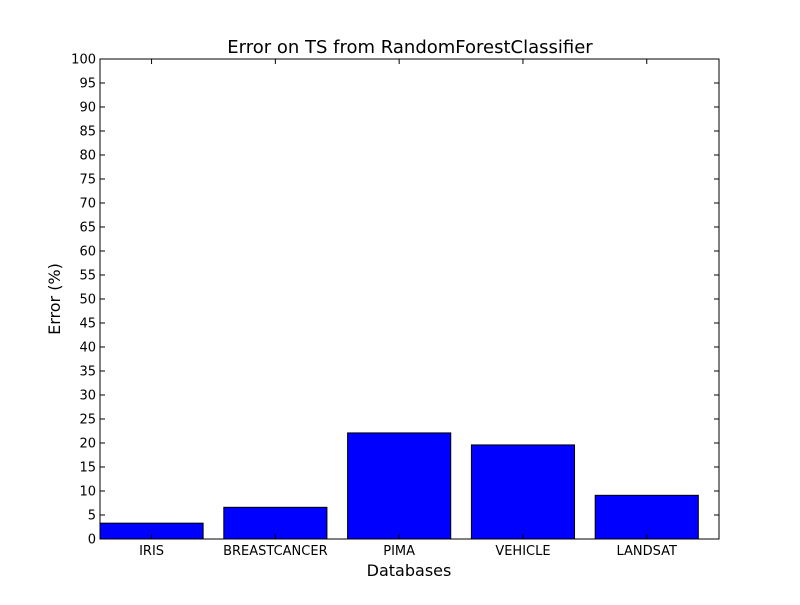  Describe the element at coordinates (87, 492) in the screenshot. I see `y-tick-label: 10` at that location.